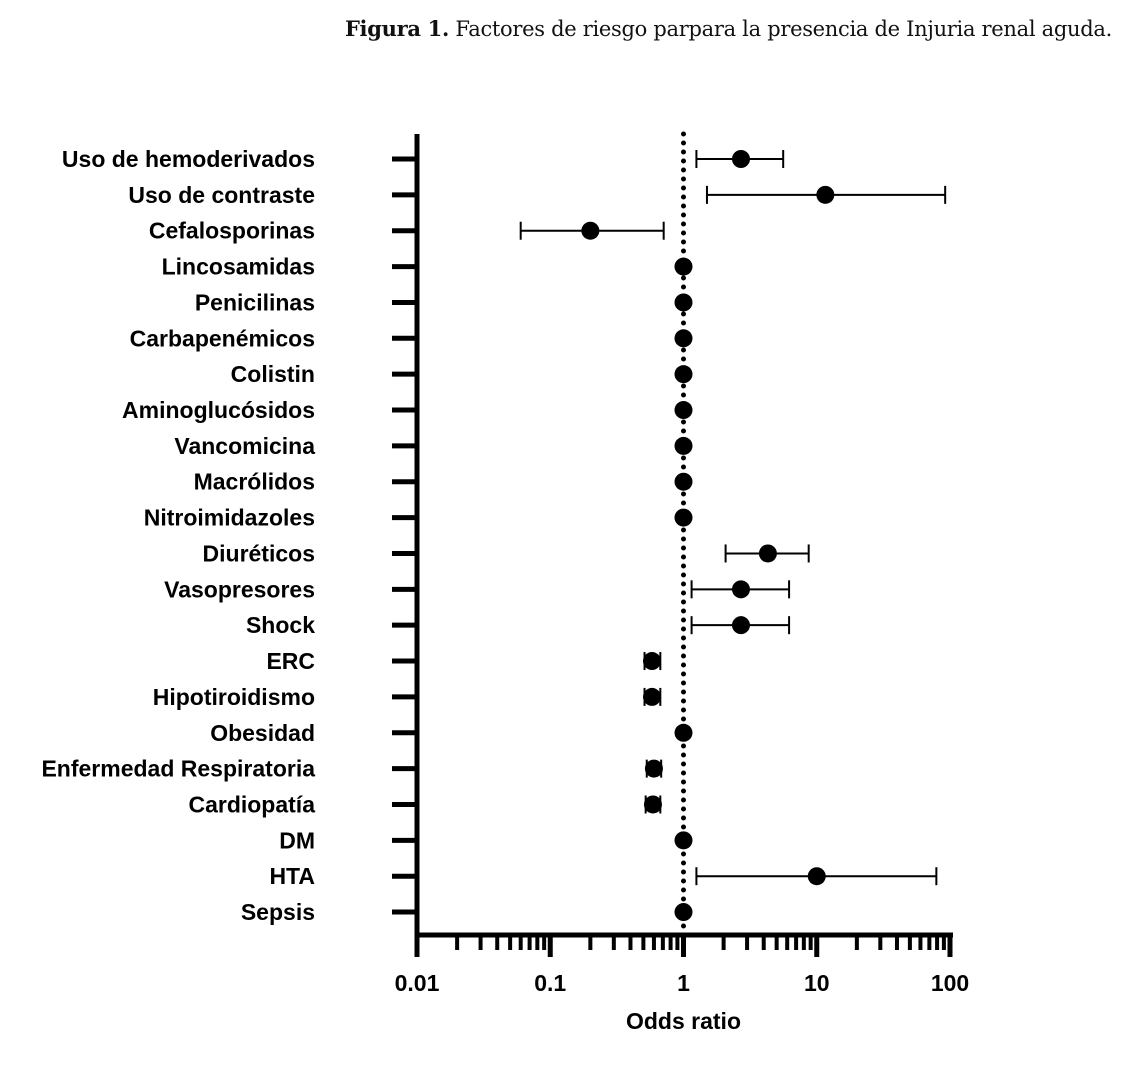  I want to click on row-label: Hipotiroidismo, so click(234, 697).